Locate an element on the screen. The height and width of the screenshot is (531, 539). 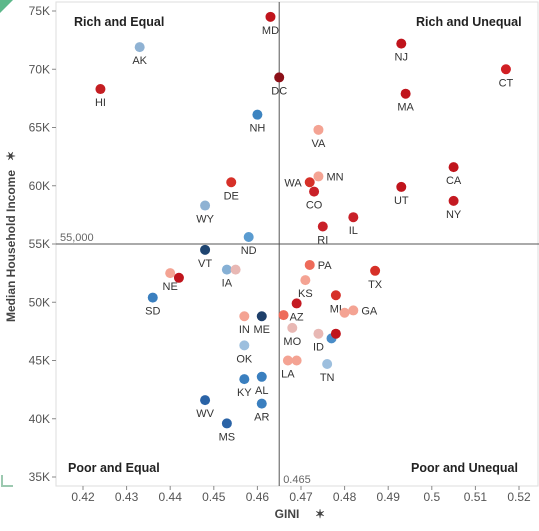
point-wa is located at coordinates (309, 182).